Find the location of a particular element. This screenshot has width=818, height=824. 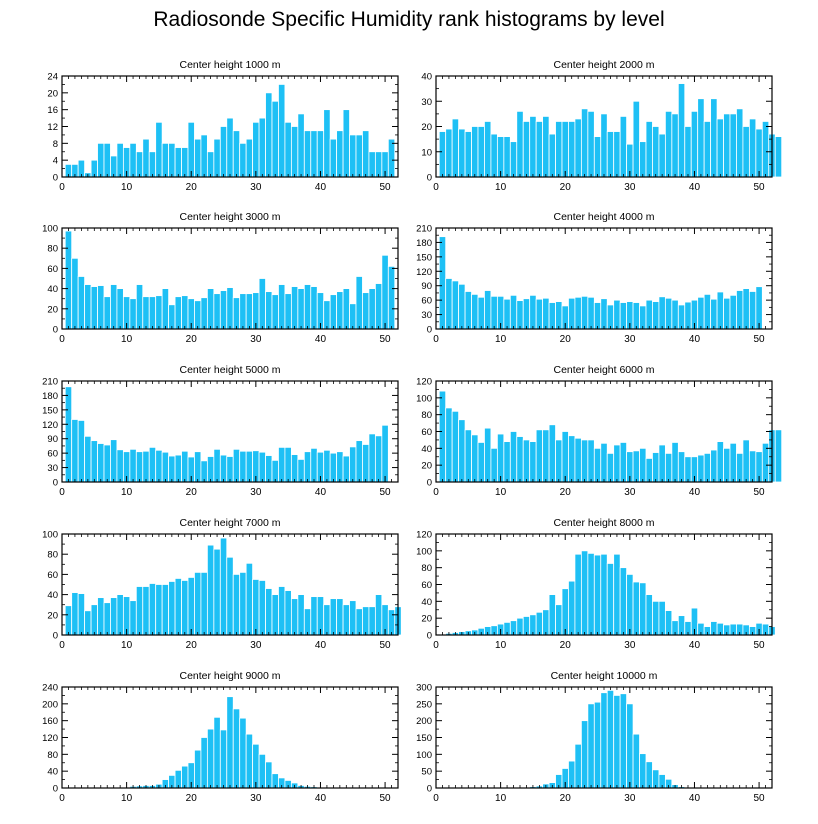

y-tick-label: 0 is located at coordinates (429, 178).